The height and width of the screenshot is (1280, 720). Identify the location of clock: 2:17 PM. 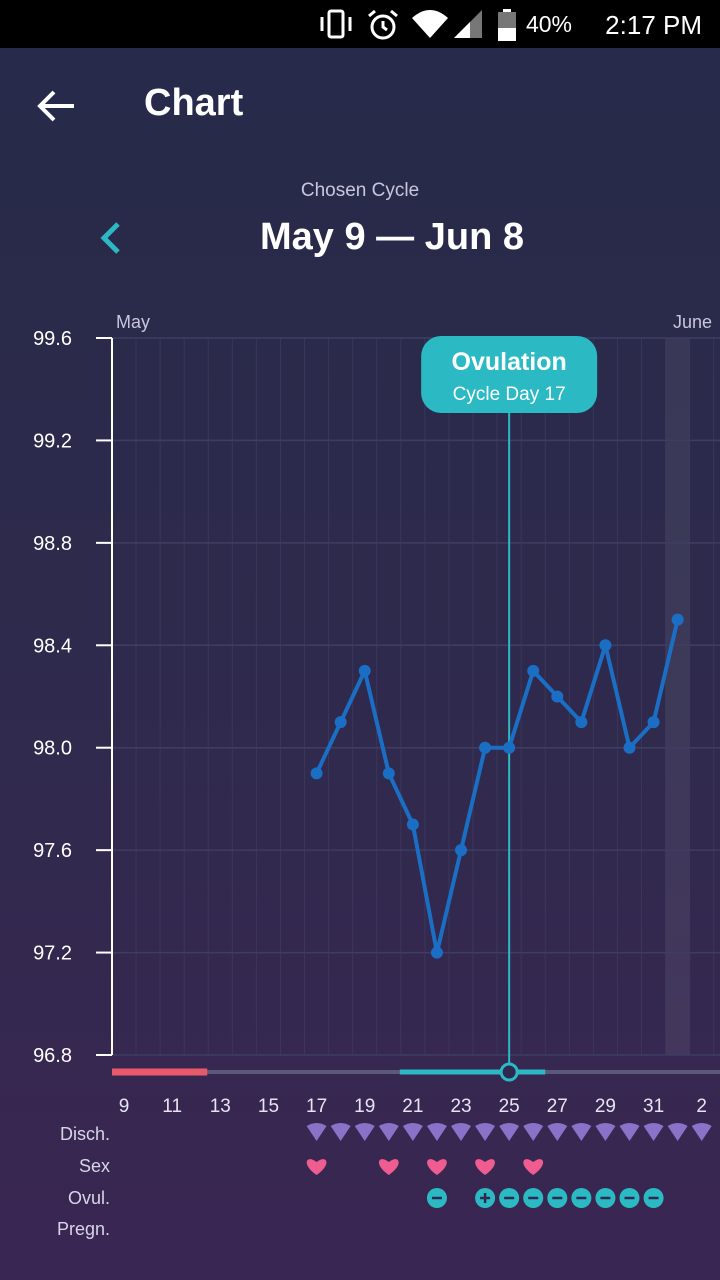
(653, 25).